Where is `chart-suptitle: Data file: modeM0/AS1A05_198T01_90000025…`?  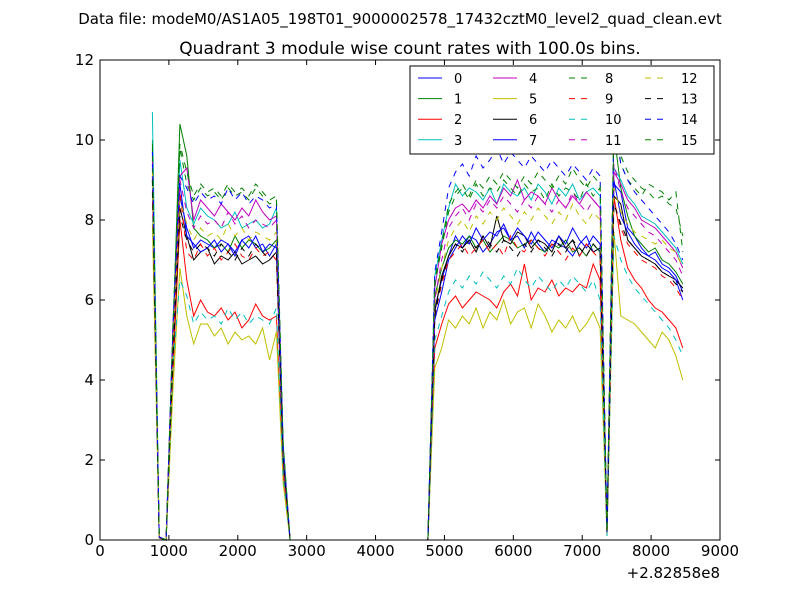 chart-suptitle: Data file: modeM0/AS1A05_198T01_90000025… is located at coordinates (400, 19).